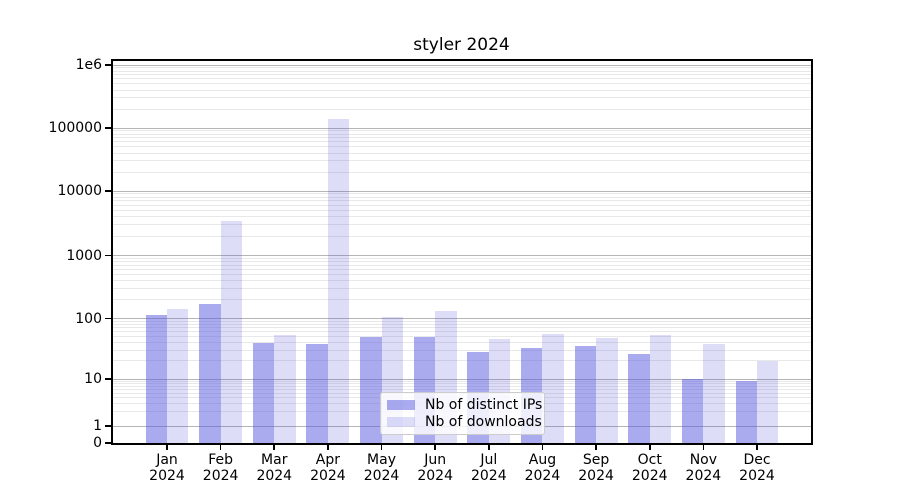 This screenshot has height=500, width=900. Describe the element at coordinates (401, 421) in the screenshot. I see `legend-swatch-downloads` at that location.